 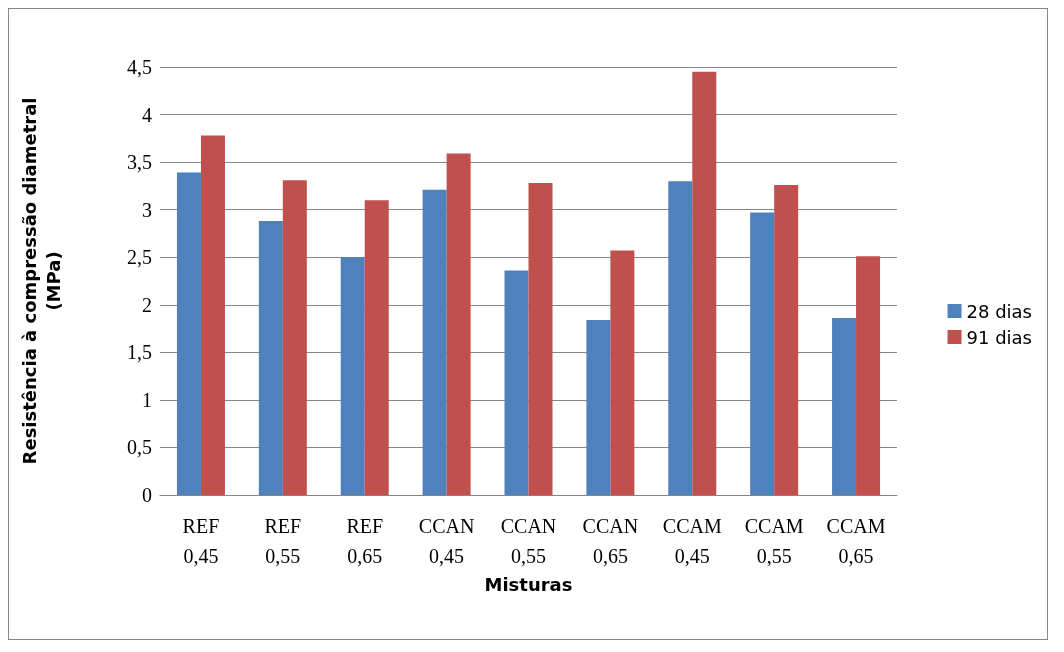 I want to click on y-tick-label: 3, so click(x=147, y=209).